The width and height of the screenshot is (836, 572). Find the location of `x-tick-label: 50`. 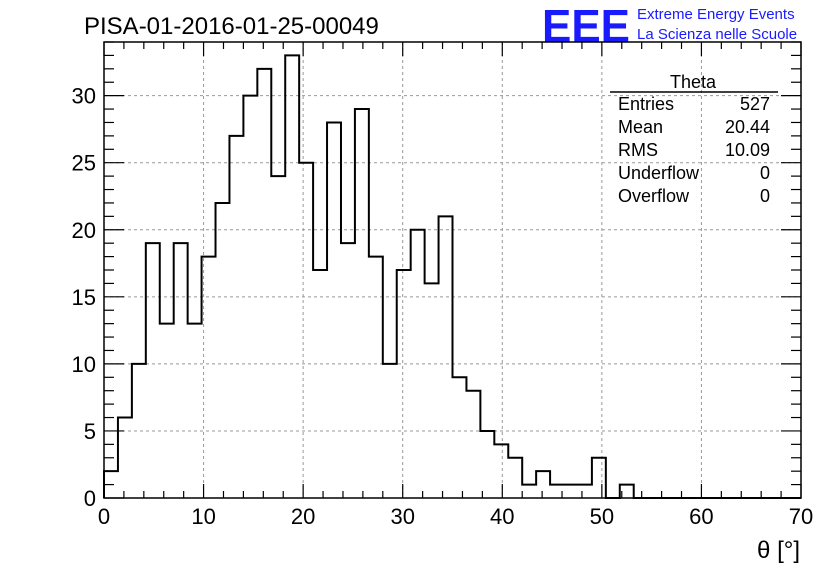

x-tick-label: 50 is located at coordinates (602, 516).